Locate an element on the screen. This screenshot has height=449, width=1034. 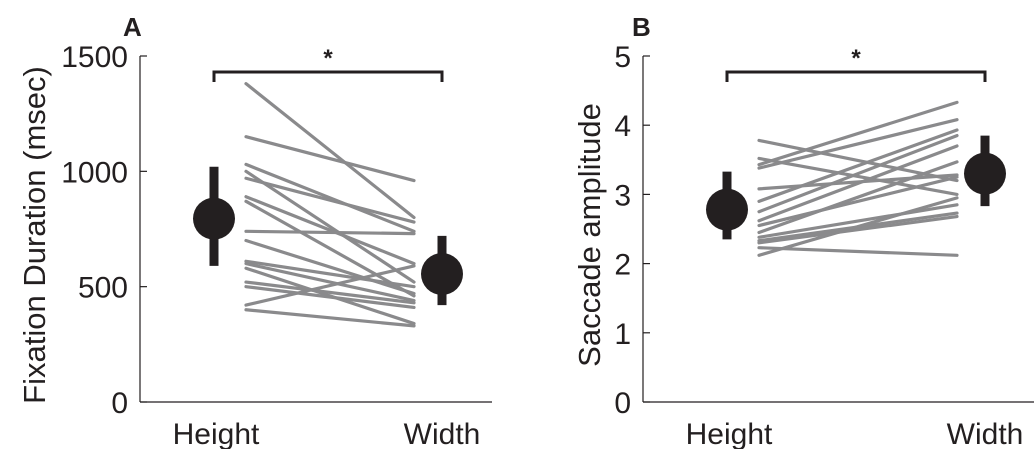
y-axis-title: Fixation Duration (msec) is located at coordinates (34, 235).